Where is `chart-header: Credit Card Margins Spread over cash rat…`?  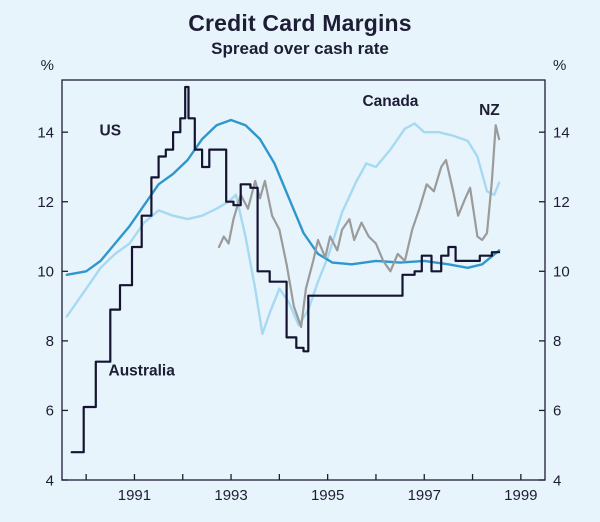 chart-header: Credit Card Margins Spread over cash rat… is located at coordinates (300, 34).